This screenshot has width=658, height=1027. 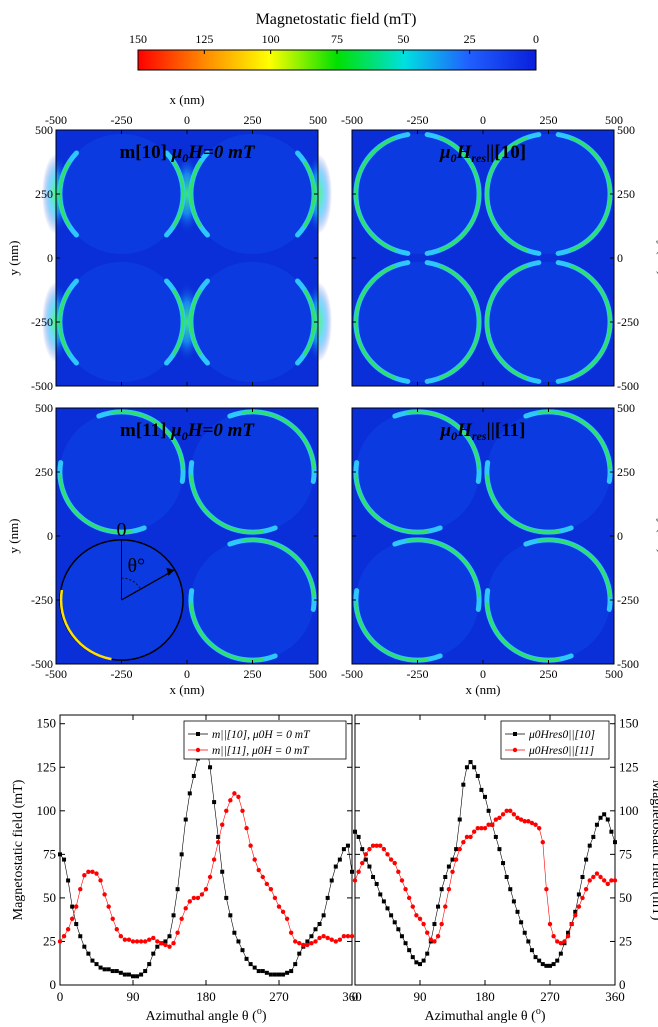 I want to click on x-axis-label: Azimuthal angle θ (o), so click(x=485, y=1015).